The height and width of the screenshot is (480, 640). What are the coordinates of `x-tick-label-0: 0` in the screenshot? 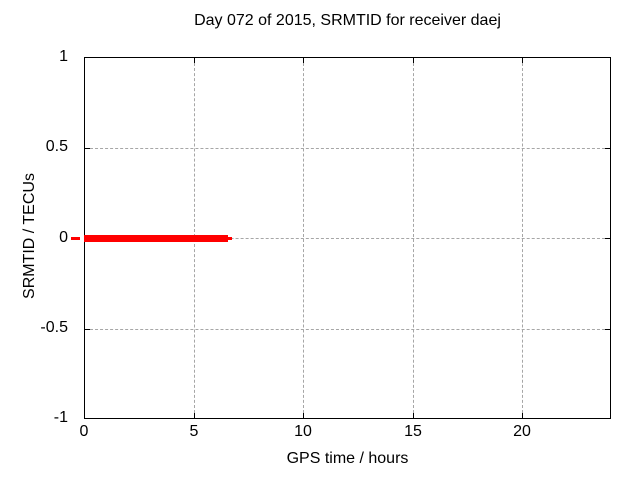 It's located at (84, 431).